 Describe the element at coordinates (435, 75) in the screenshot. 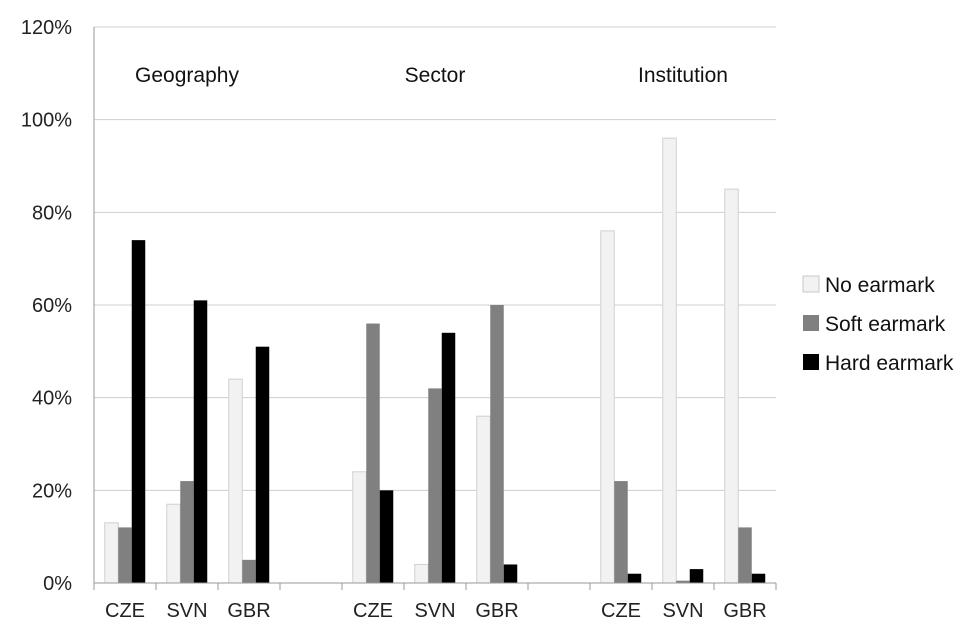

I see `group-label: Sector` at that location.